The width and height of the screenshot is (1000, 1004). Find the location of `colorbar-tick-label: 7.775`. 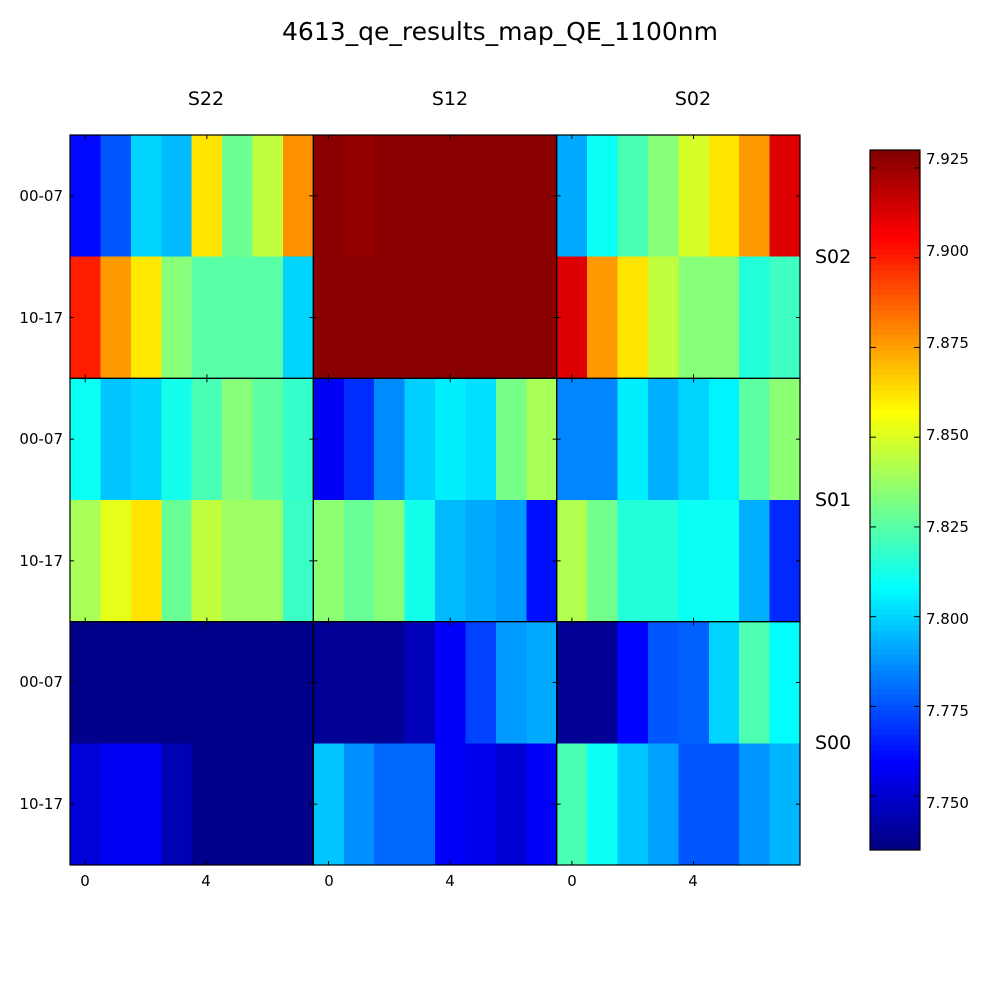

colorbar-tick-label: 7.775 is located at coordinates (947, 711).